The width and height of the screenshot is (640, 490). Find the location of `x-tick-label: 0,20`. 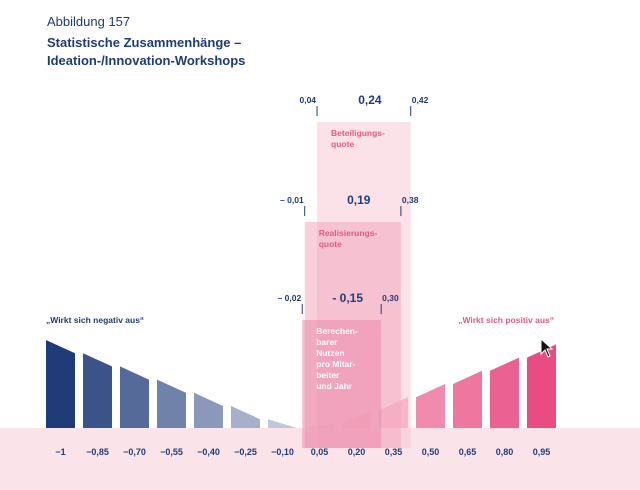

x-tick-label: 0,20 is located at coordinates (357, 452).